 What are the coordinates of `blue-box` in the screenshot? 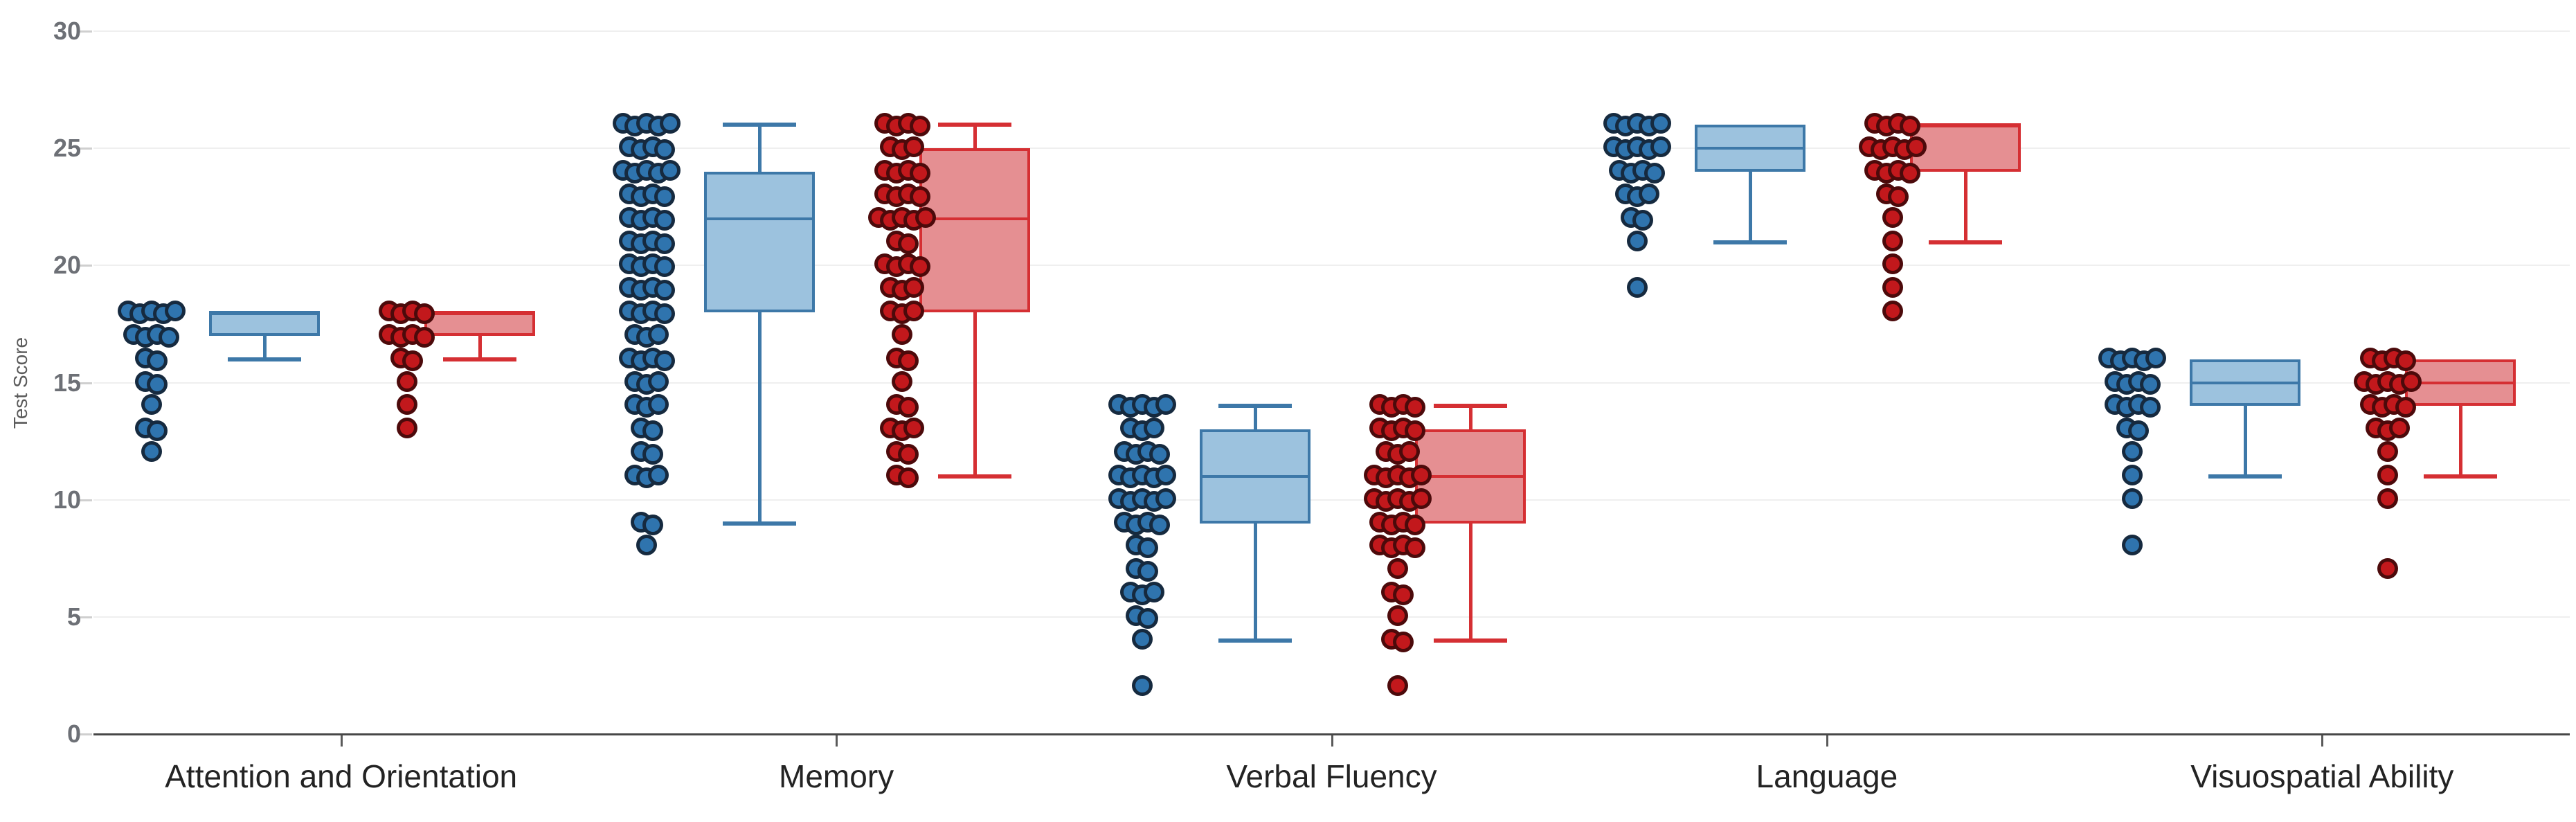 It's located at (264, 324).